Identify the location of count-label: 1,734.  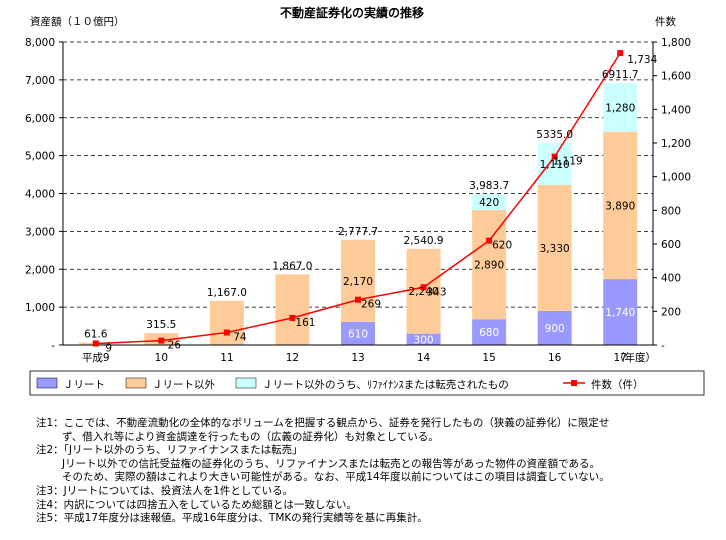
(642, 60).